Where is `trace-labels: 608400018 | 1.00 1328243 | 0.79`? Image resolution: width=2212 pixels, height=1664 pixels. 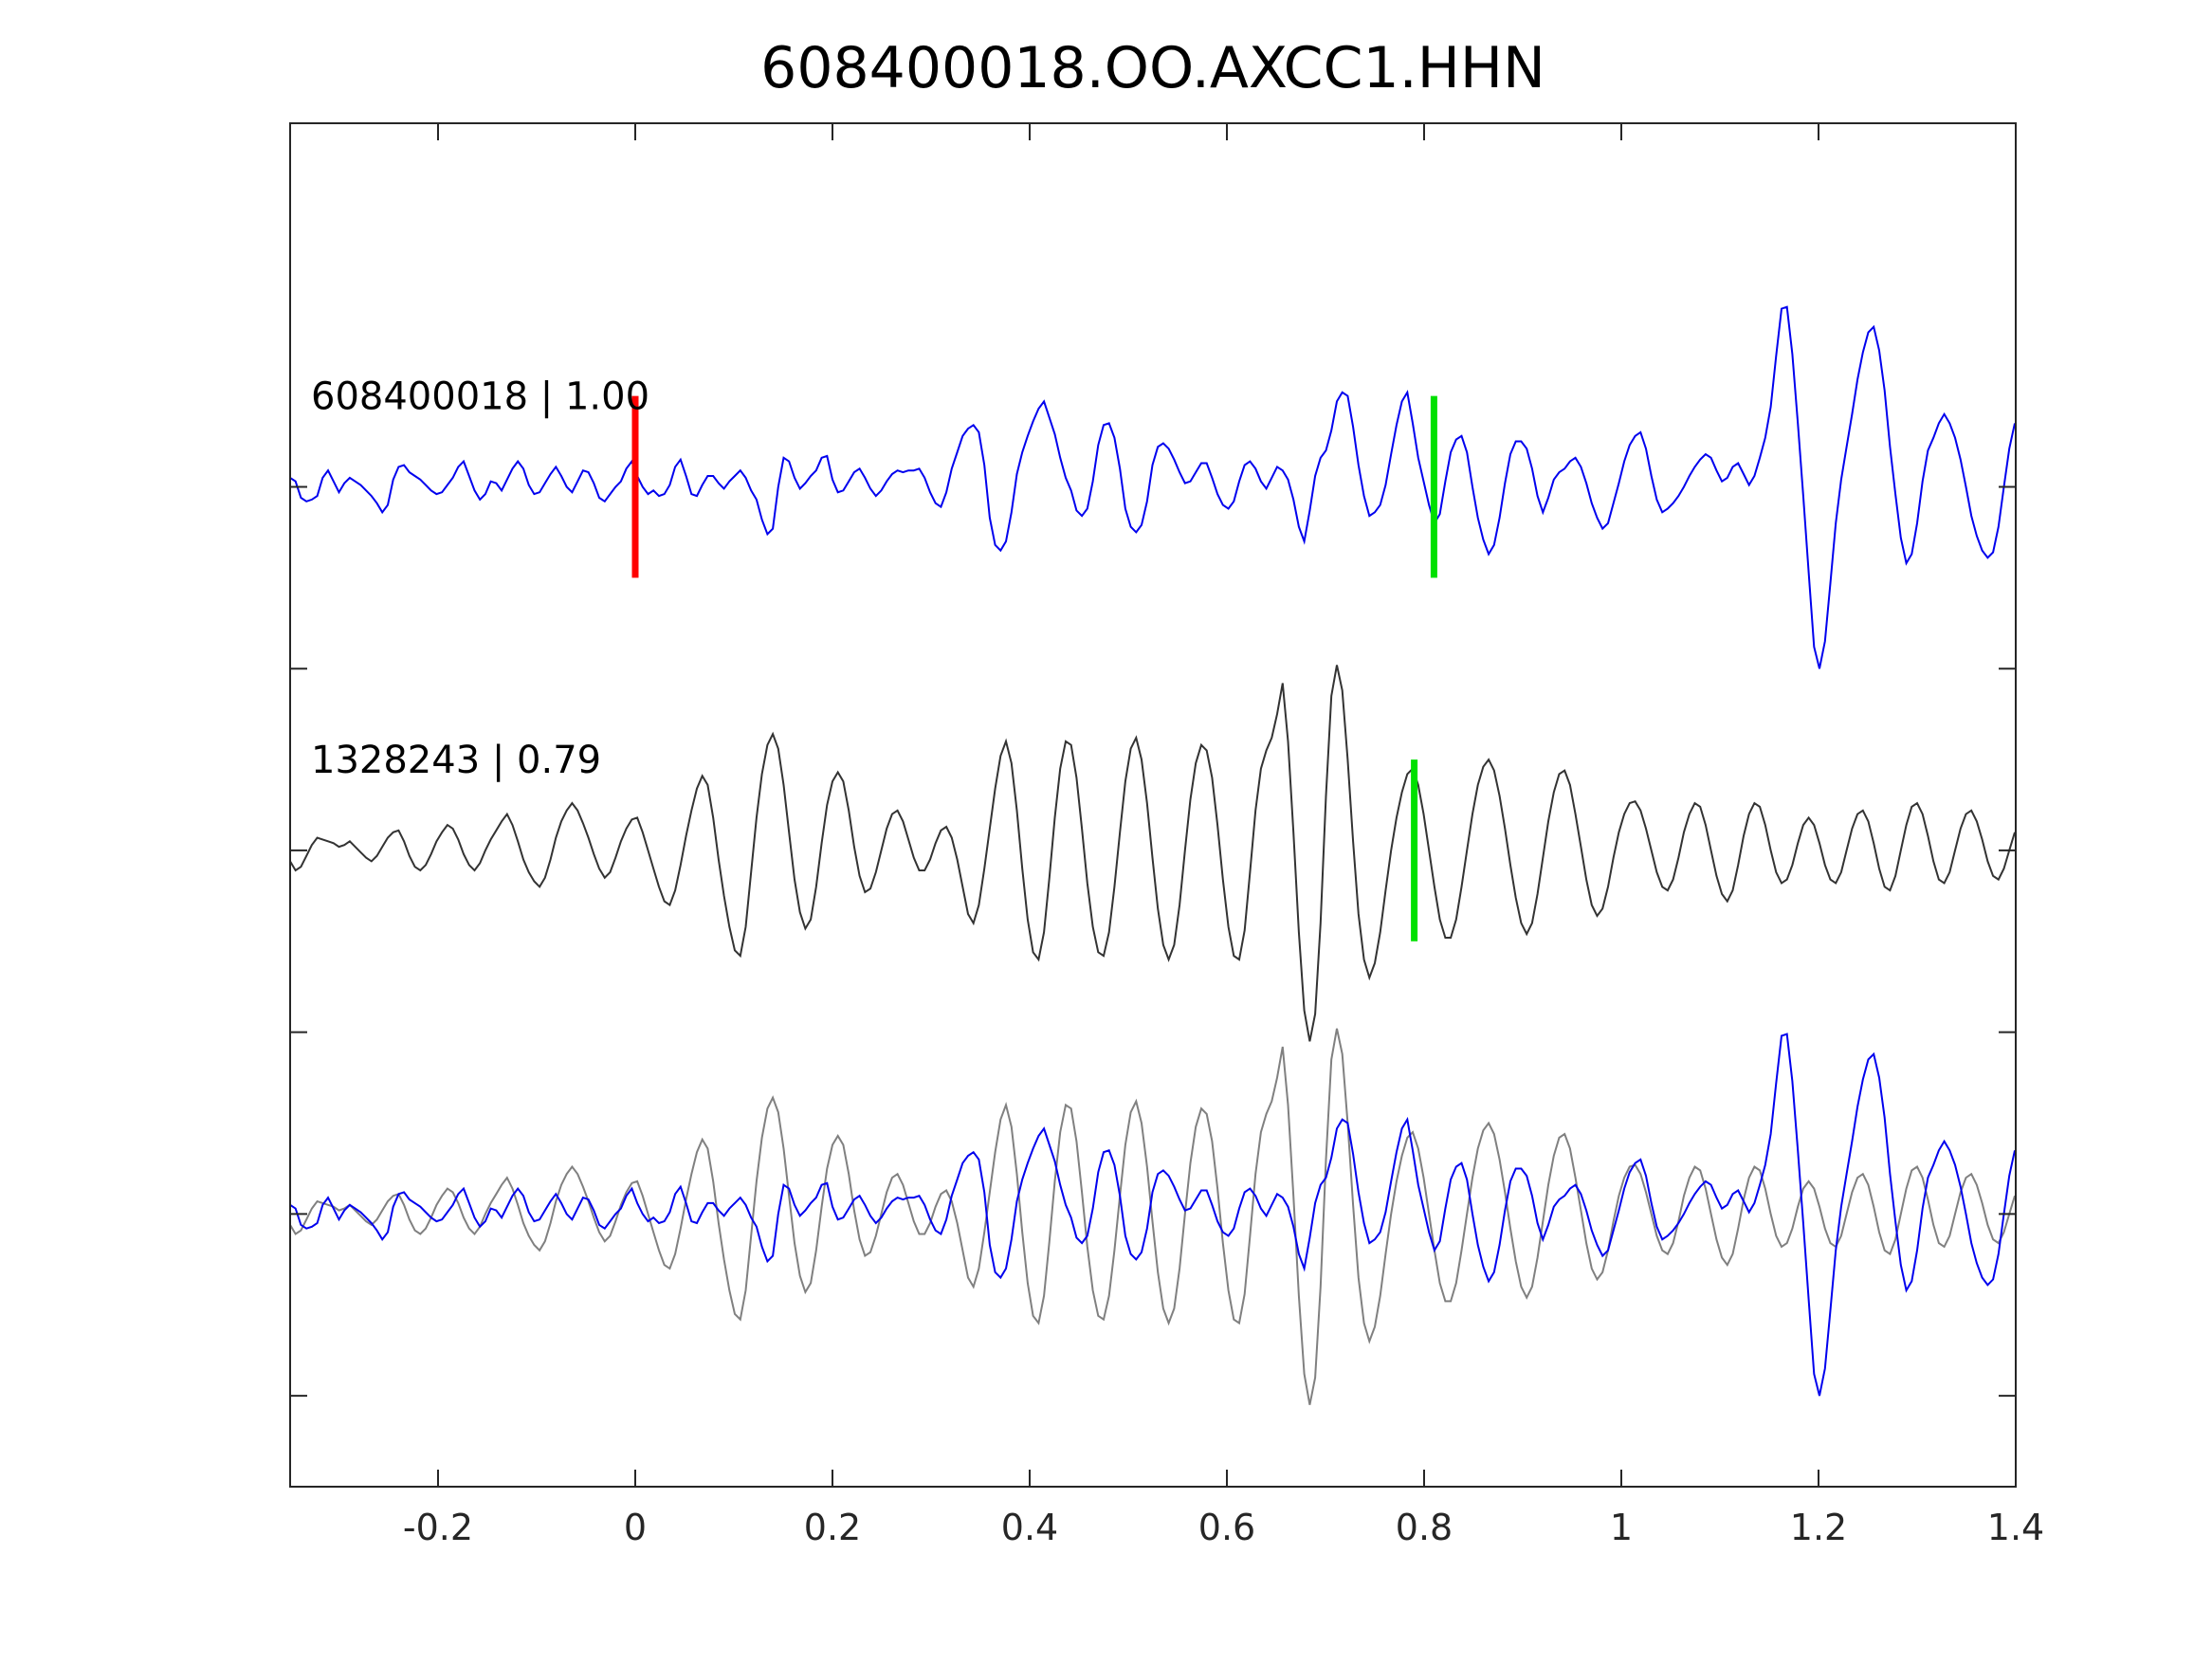
trace-labels: 608400018 | 1.00 1328243 | 0.79 is located at coordinates (480, 578).